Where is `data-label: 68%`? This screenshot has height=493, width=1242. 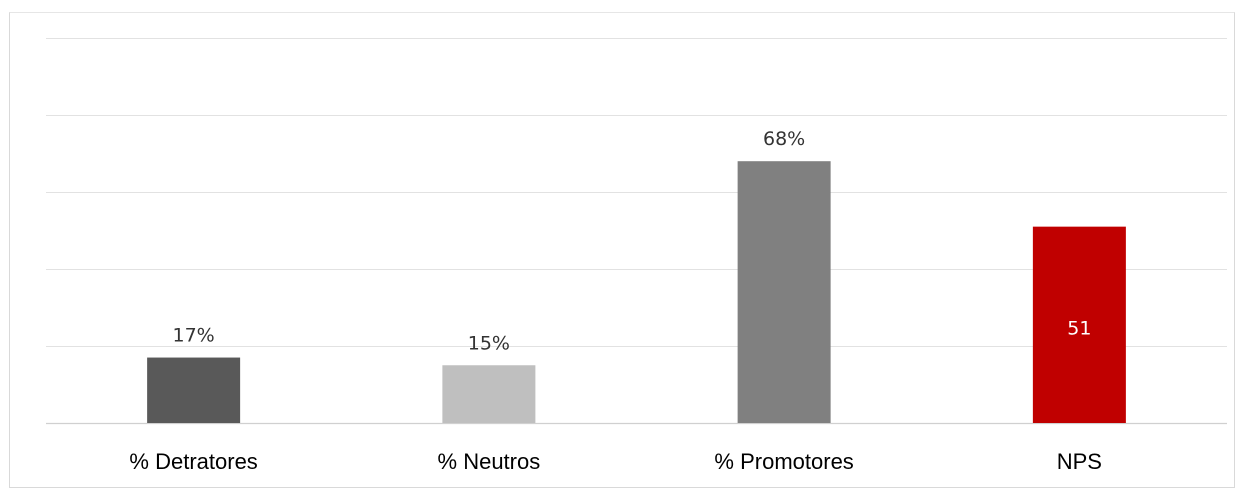 data-label: 68% is located at coordinates (784, 139).